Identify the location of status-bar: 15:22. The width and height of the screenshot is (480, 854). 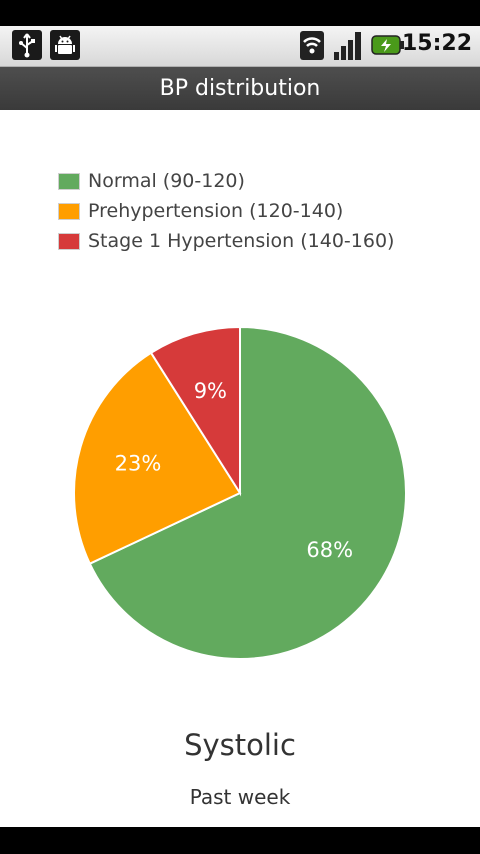
(240, 46).